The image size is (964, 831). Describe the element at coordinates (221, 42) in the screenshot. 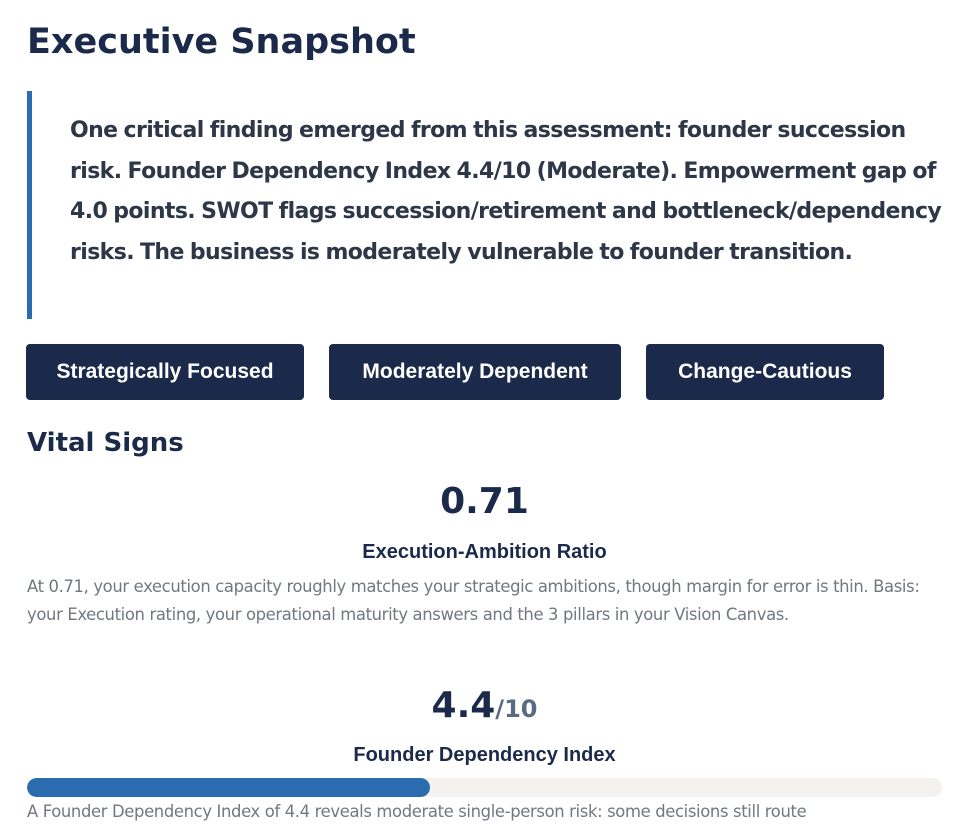

I see `page-title: Executive Snapshot` at that location.